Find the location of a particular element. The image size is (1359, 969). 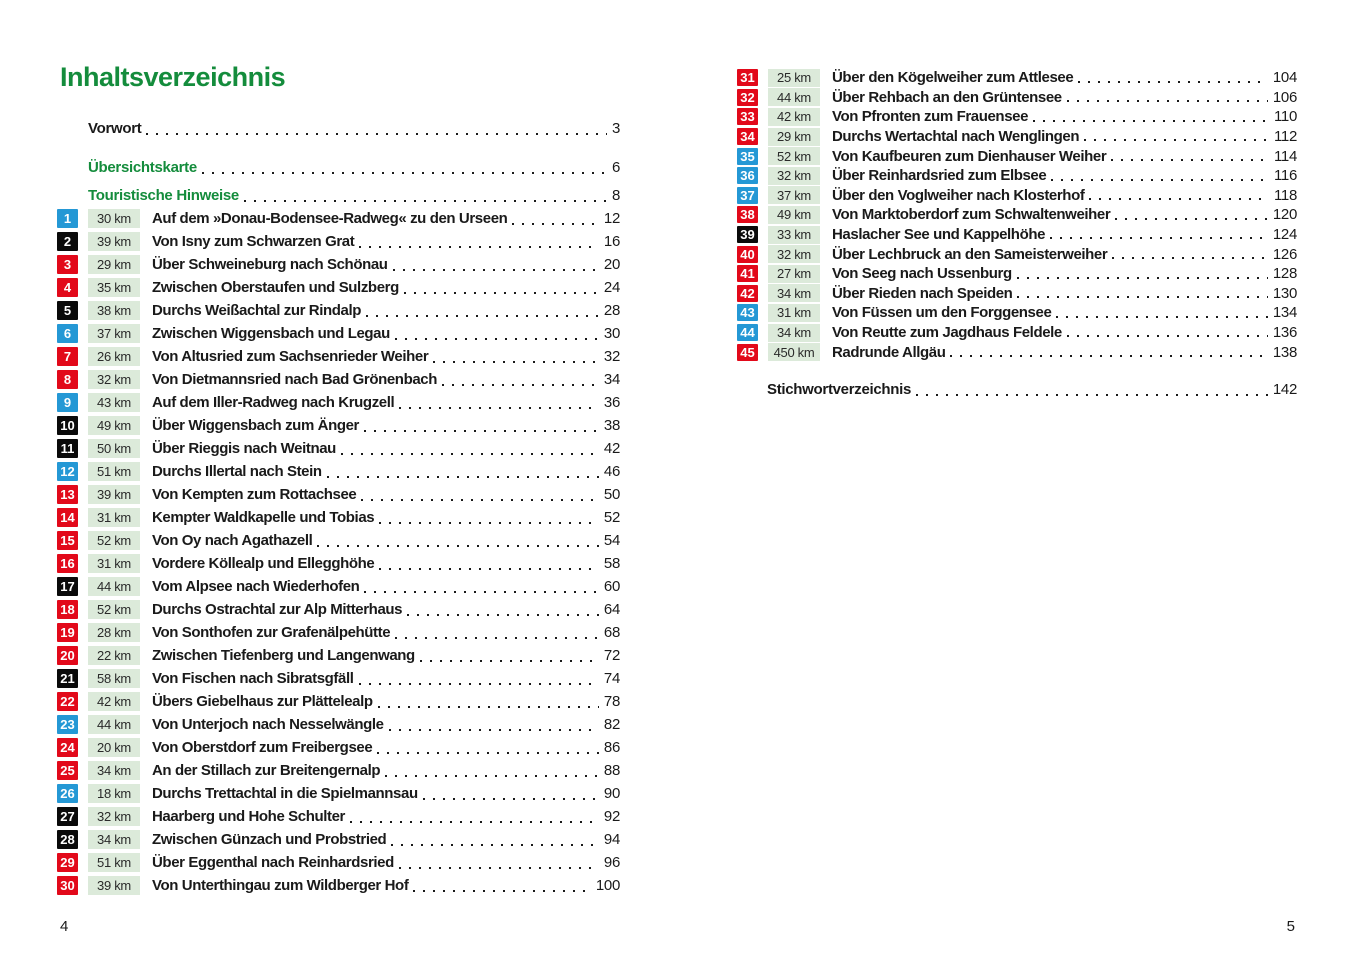

route-number-badge: 41 is located at coordinates (747, 274).